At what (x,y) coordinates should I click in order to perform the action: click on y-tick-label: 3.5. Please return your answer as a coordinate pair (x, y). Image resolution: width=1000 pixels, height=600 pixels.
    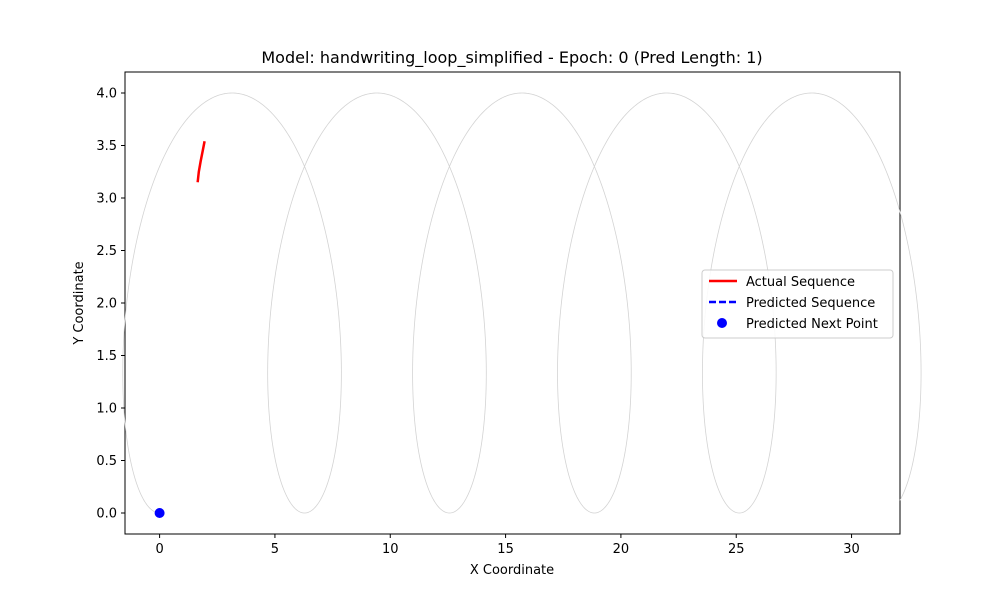
    Looking at the image, I should click on (106, 146).